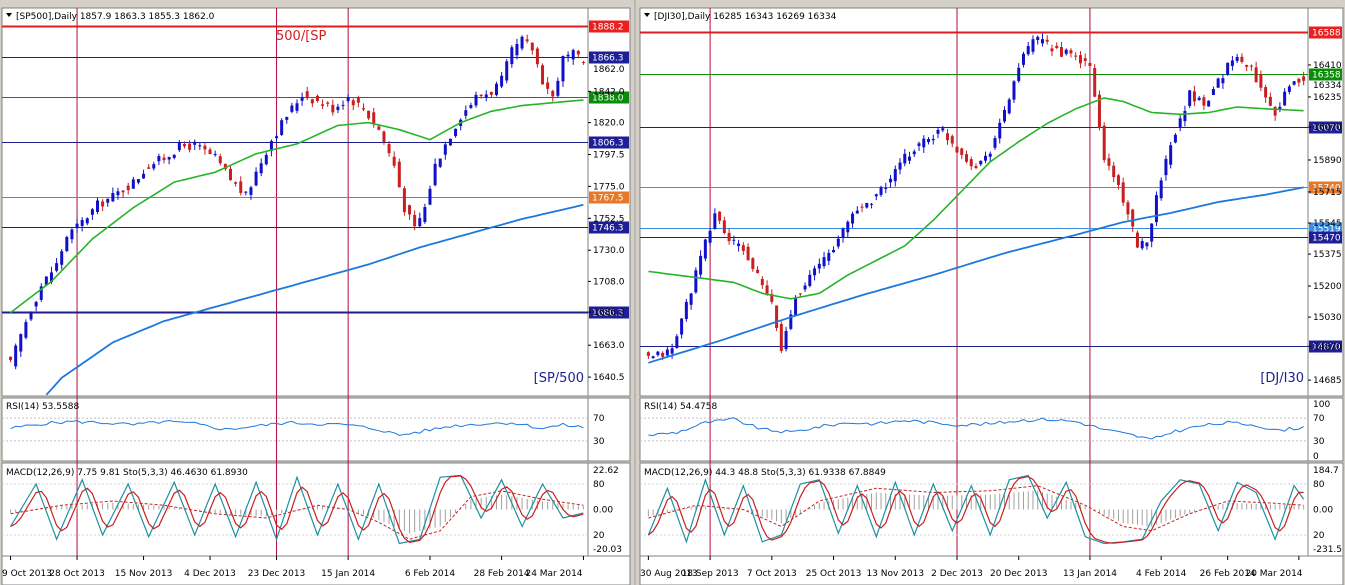  Describe the element at coordinates (608, 229) in the screenshot. I see `level-label-5: 1746.3` at that location.